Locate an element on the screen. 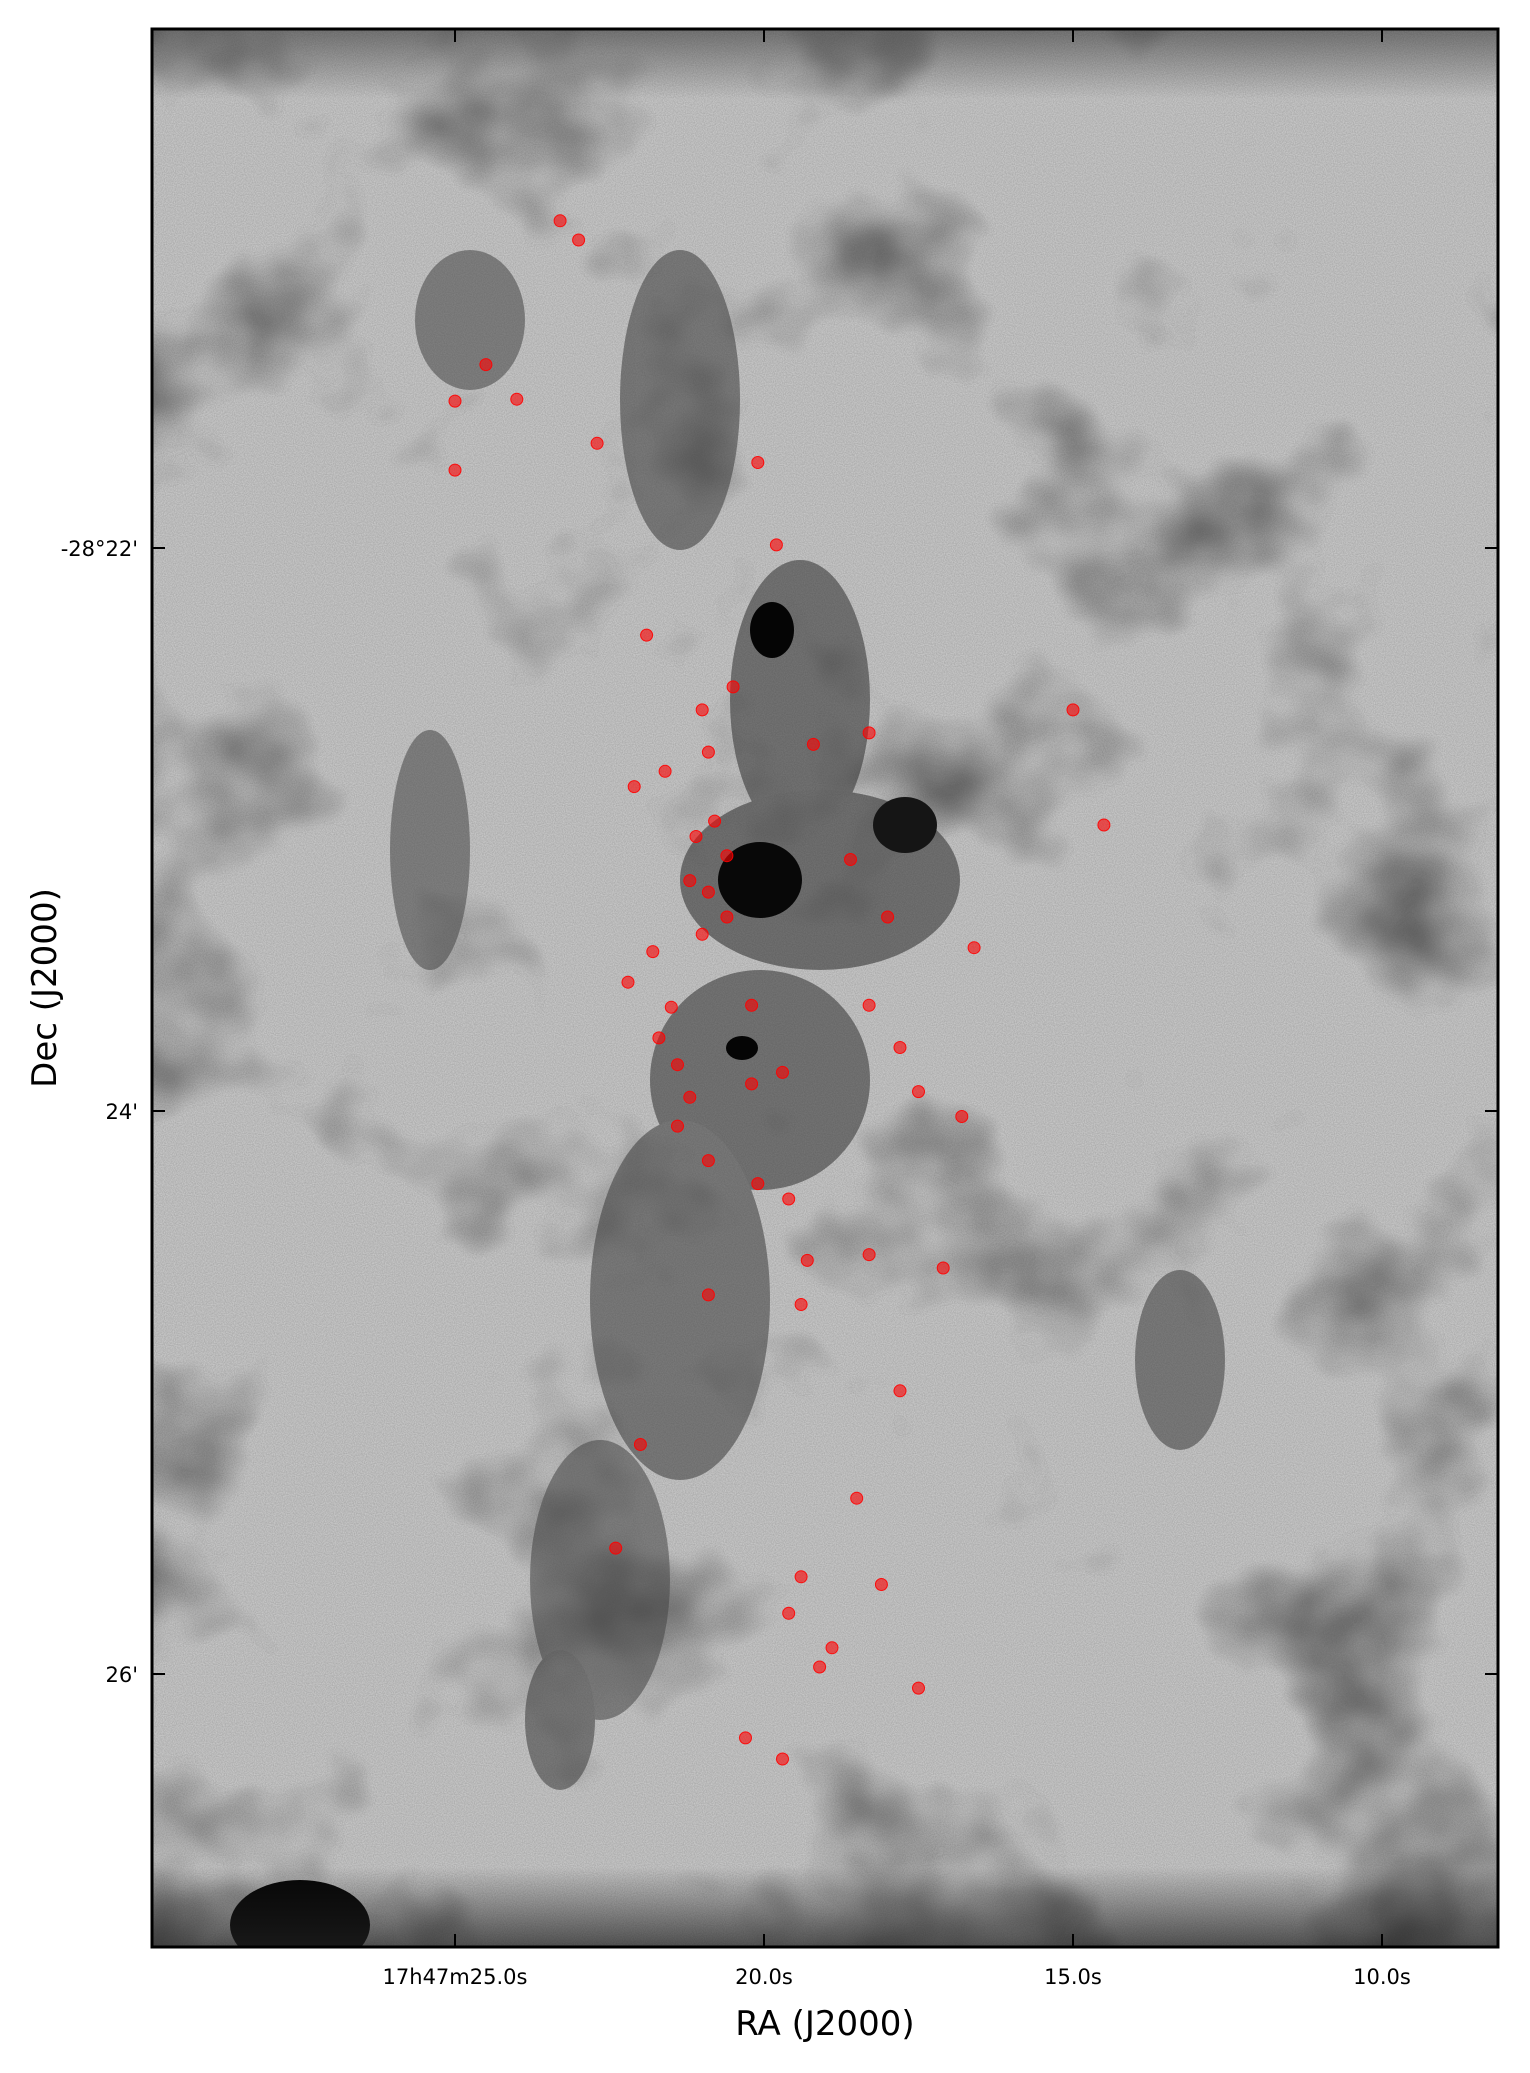 The width and height of the screenshot is (1530, 2073). y-tick-label: 24' is located at coordinates (122, 1112).